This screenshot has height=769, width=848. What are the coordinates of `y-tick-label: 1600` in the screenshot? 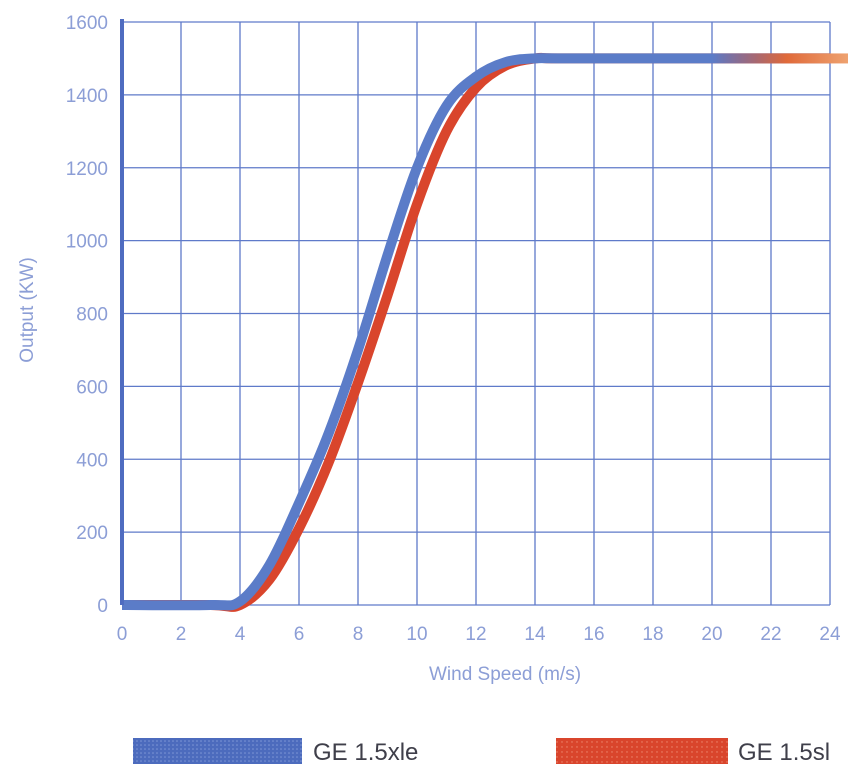 It's located at (87, 23).